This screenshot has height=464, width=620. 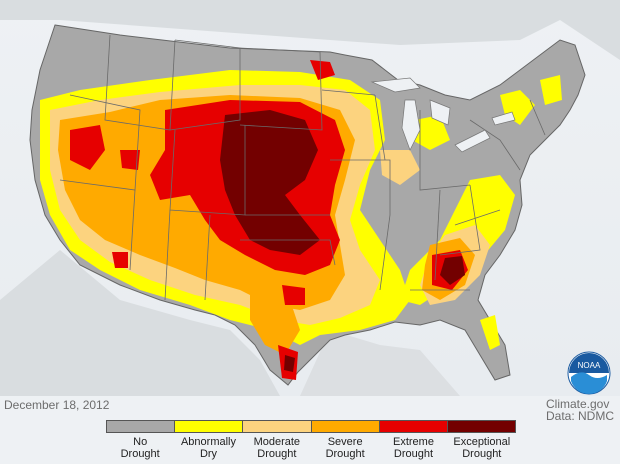 I want to click on legend-swatch-severe, so click(x=345, y=426).